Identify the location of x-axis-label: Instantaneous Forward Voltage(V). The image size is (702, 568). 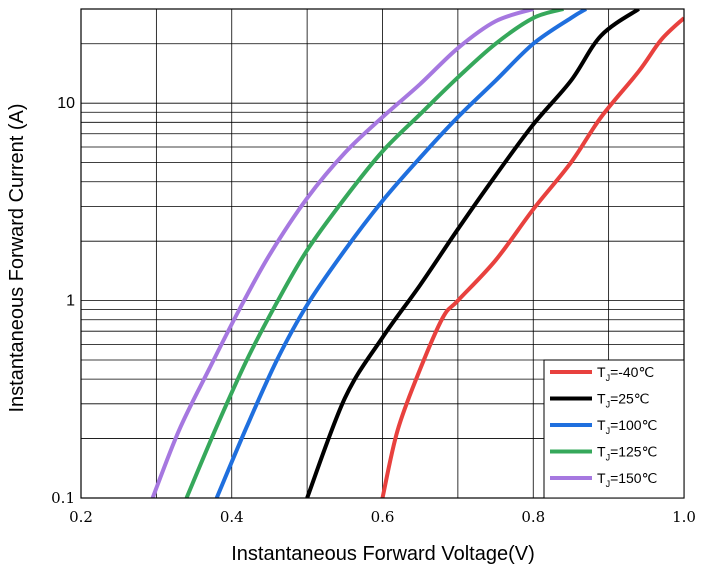
(383, 554).